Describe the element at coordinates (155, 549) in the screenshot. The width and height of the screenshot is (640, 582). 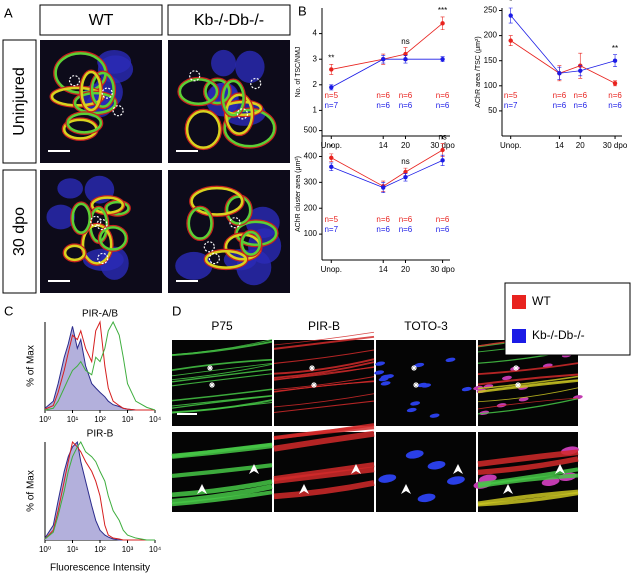
I see `x-tick-label: 10⁴` at that location.